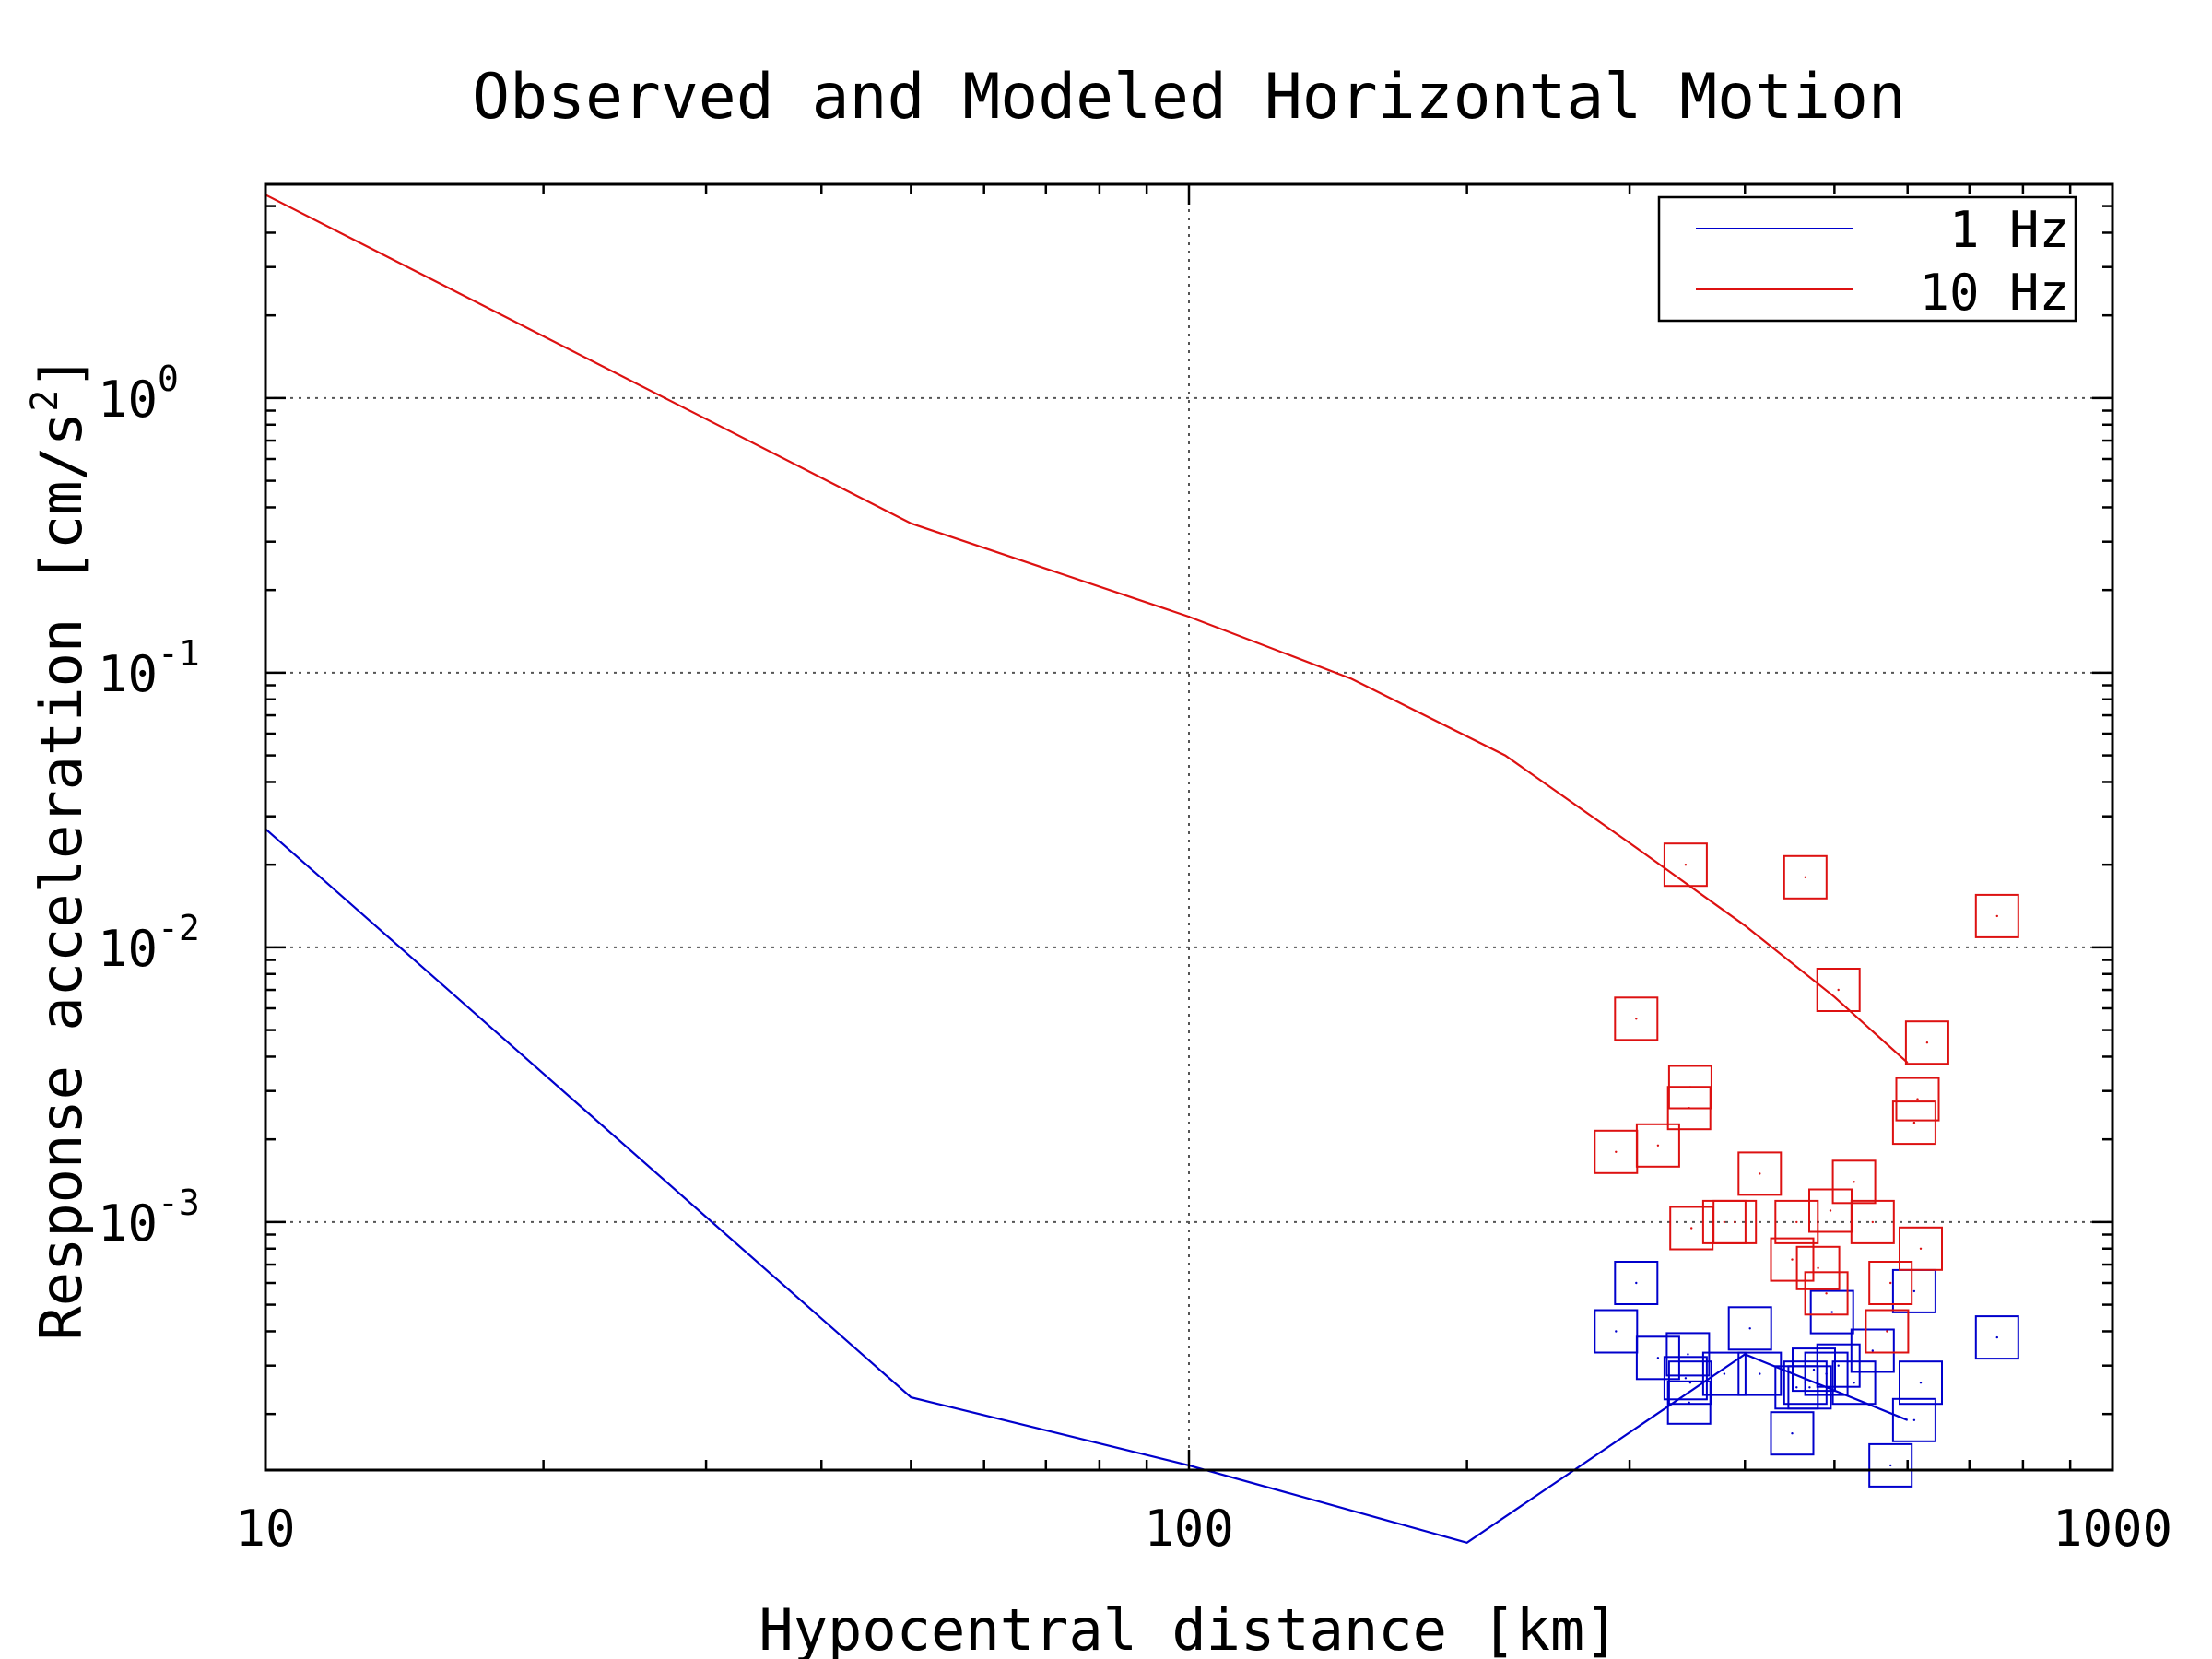 The image size is (2212, 1659). I want to click on legend: 1 Hz 10 Hz, so click(1867, 259).